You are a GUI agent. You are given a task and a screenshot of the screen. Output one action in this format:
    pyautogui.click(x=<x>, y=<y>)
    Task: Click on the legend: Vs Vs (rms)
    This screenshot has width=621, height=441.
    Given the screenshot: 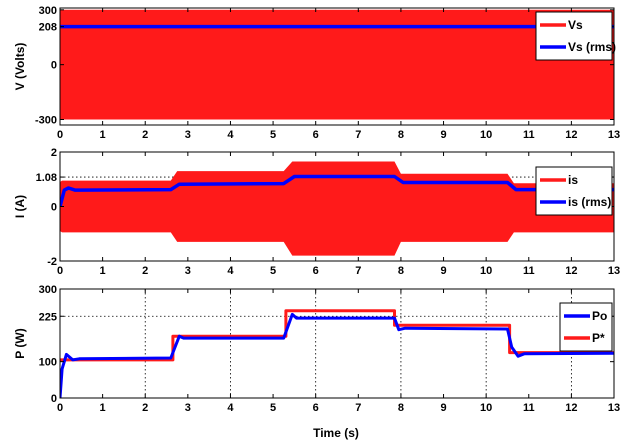 What is the action you would take?
    pyautogui.click(x=575, y=36)
    